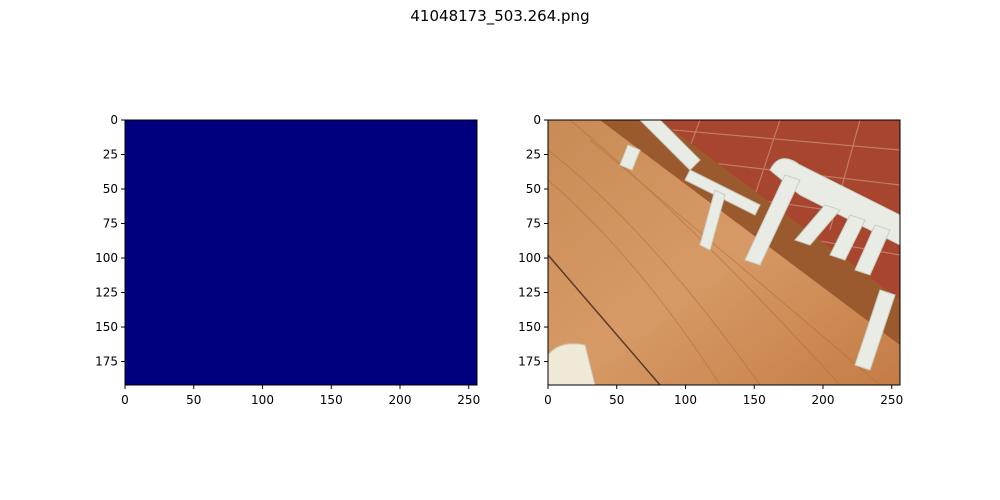 This screenshot has height=500, width=1000. I want to click on left-y-tick-label: 175, so click(106, 362).